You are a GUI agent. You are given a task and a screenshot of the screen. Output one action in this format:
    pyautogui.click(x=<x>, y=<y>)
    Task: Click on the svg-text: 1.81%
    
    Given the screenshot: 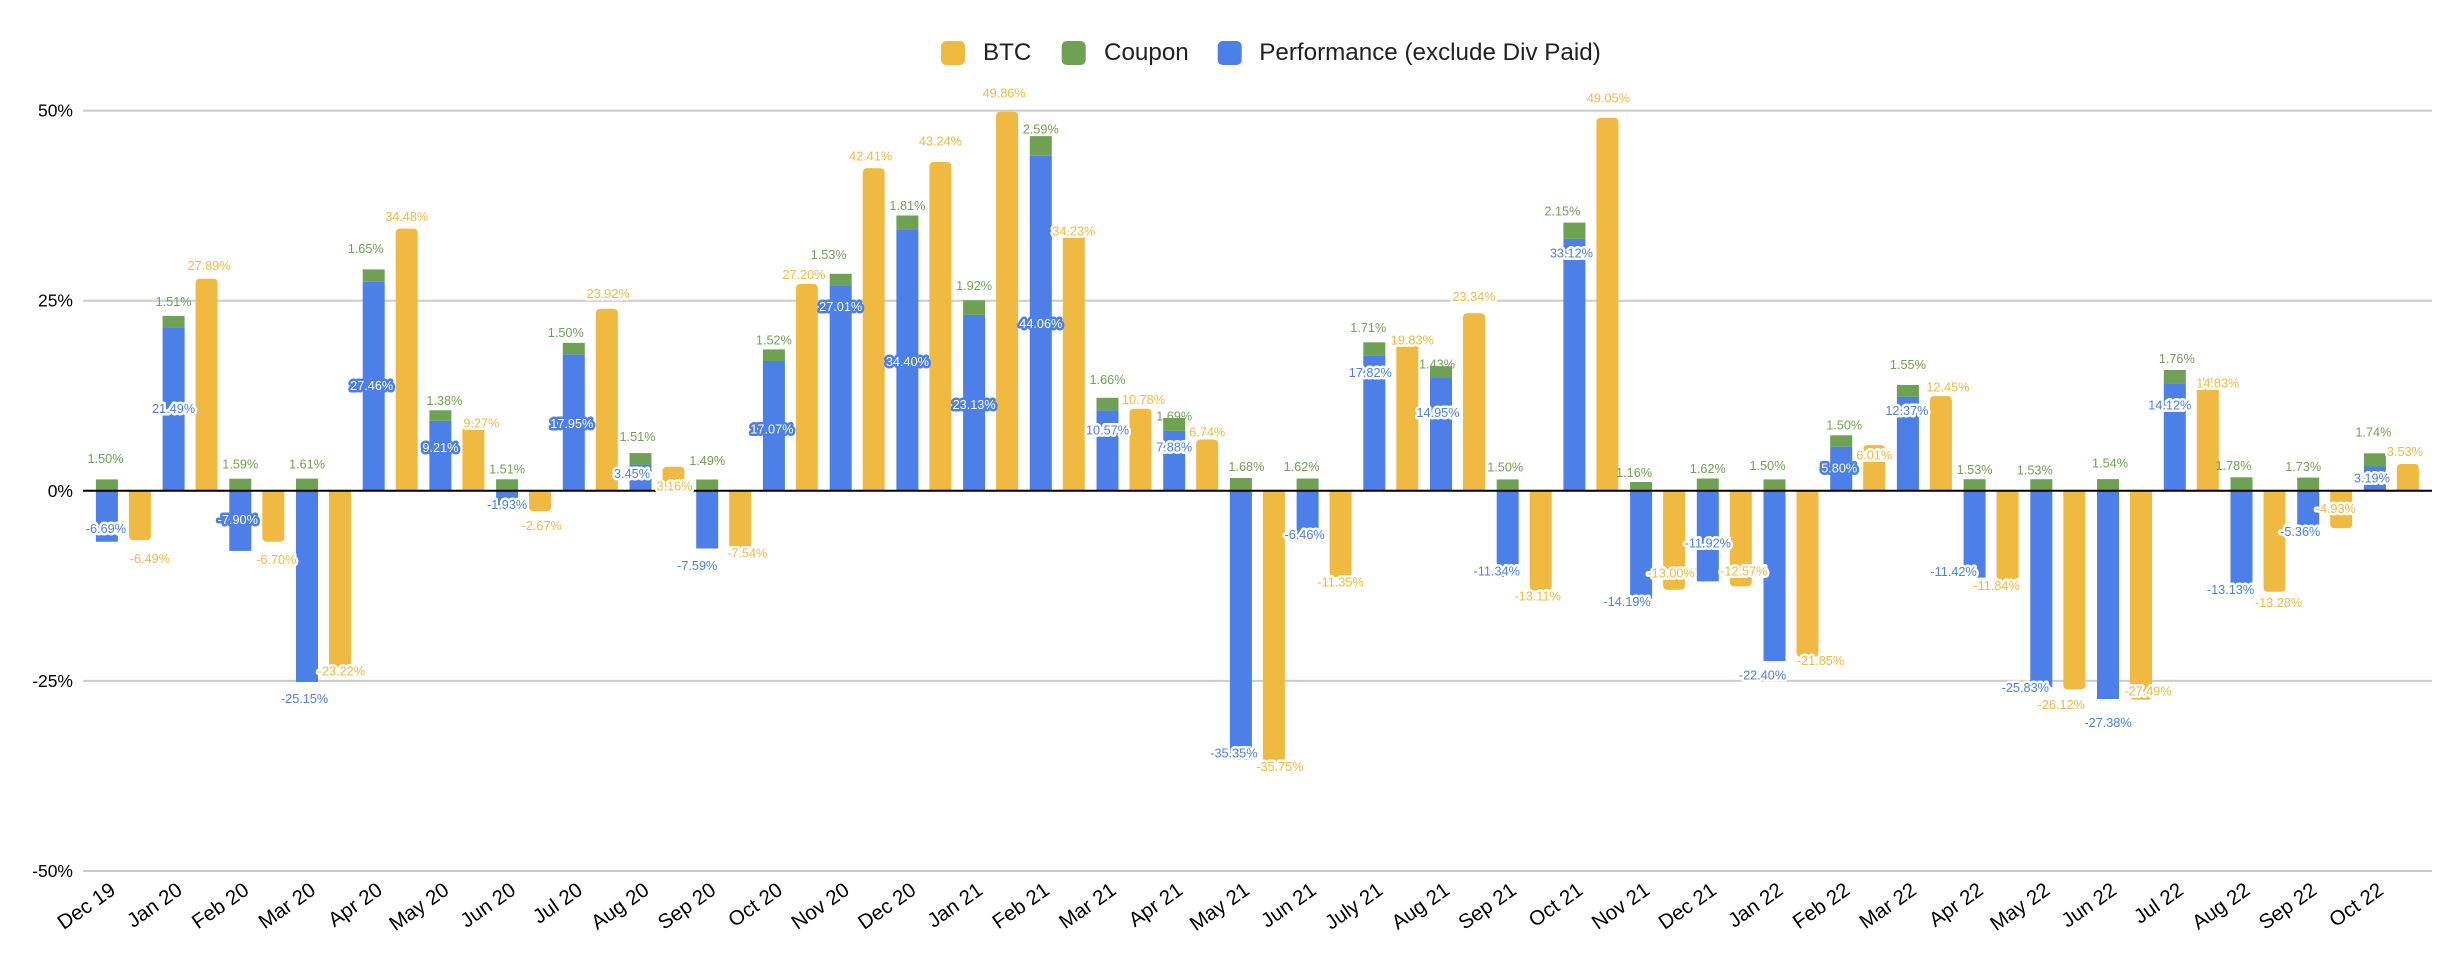 What is the action you would take?
    pyautogui.click(x=907, y=206)
    